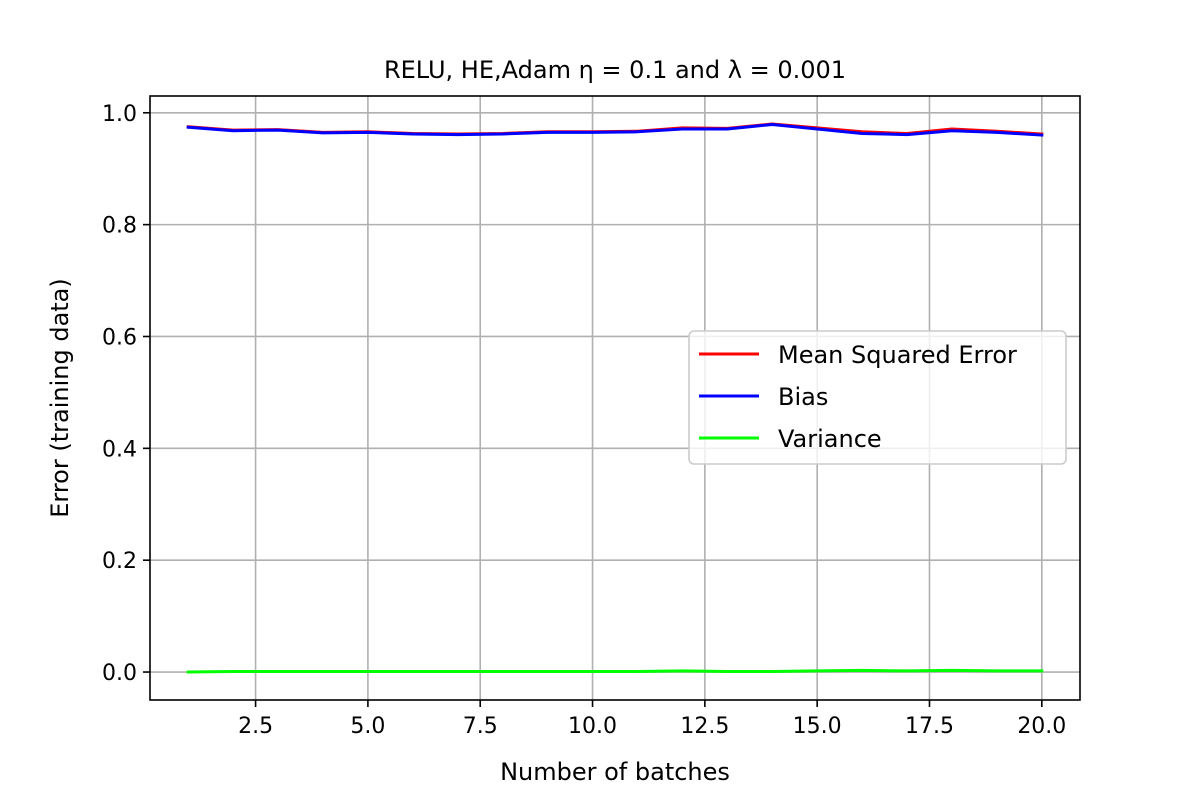  What do you see at coordinates (592, 726) in the screenshot?
I see `x-tick-label: 10.0` at bounding box center [592, 726].